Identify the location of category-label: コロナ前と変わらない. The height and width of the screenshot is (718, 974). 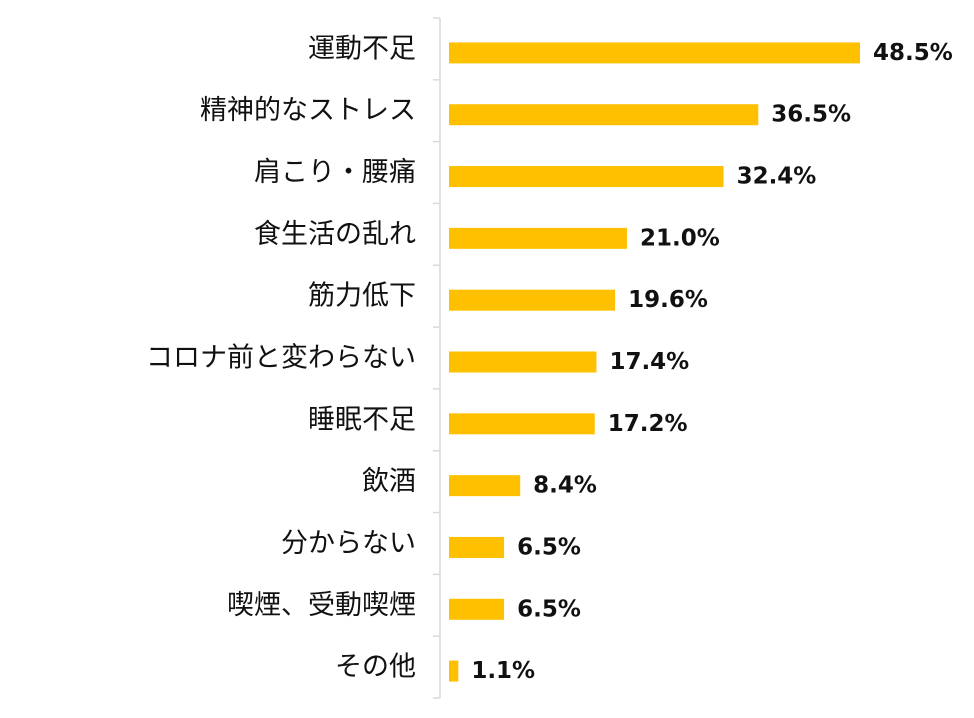
(281, 358).